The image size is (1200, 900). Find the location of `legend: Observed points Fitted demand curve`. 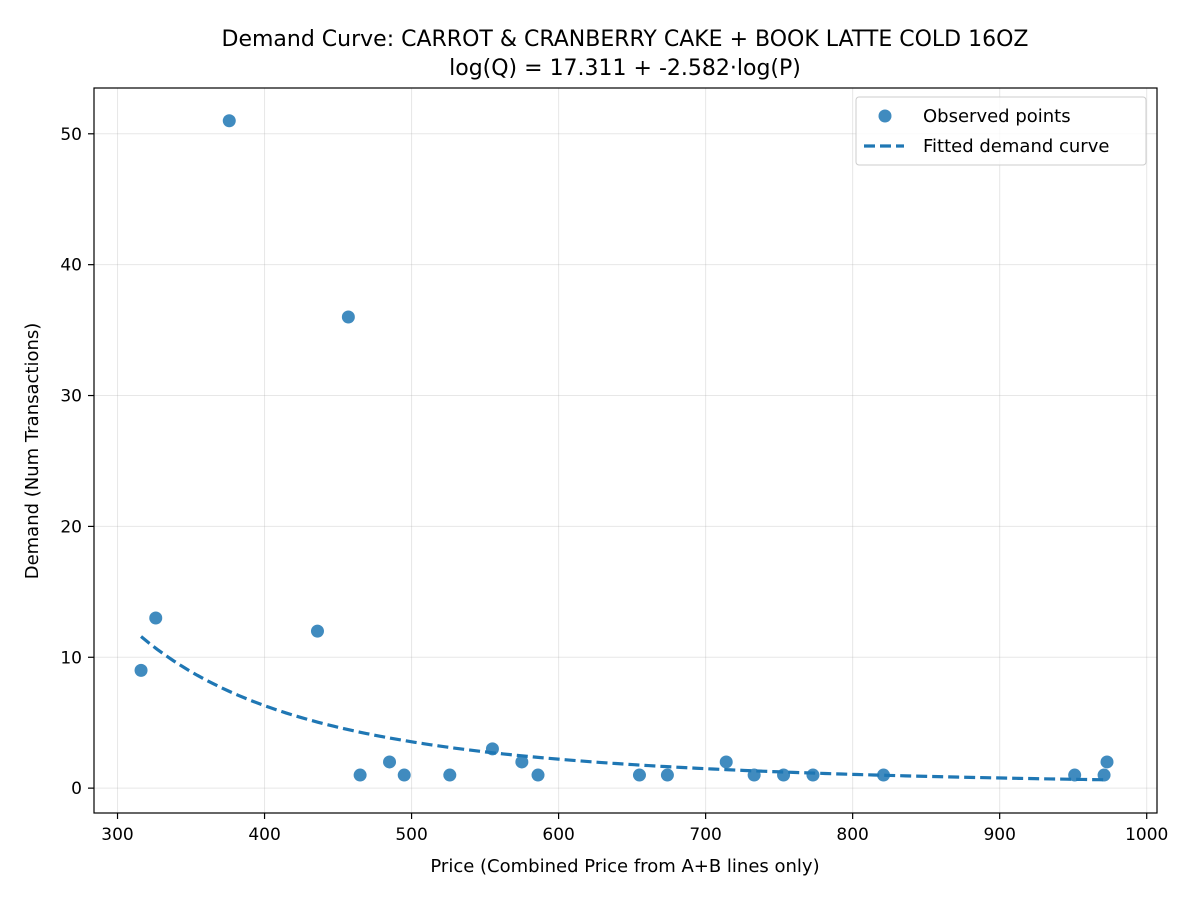

legend: Observed points Fitted demand curve is located at coordinates (1001, 131).